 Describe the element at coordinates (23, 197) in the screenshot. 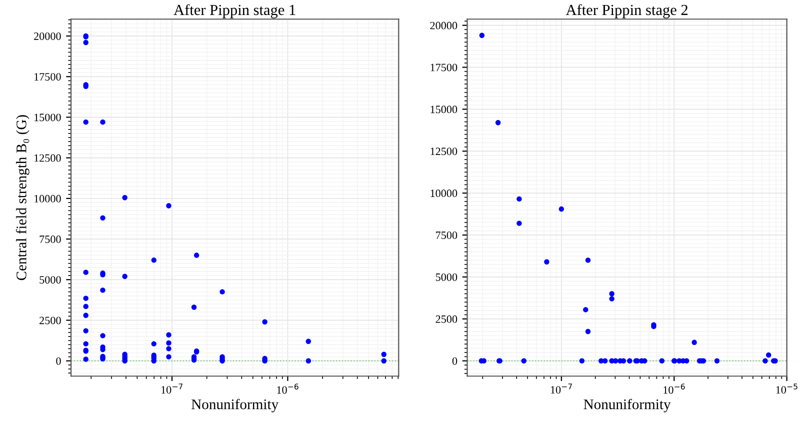

I see `y-axis-title: Central field strength B₀ (G)` at that location.